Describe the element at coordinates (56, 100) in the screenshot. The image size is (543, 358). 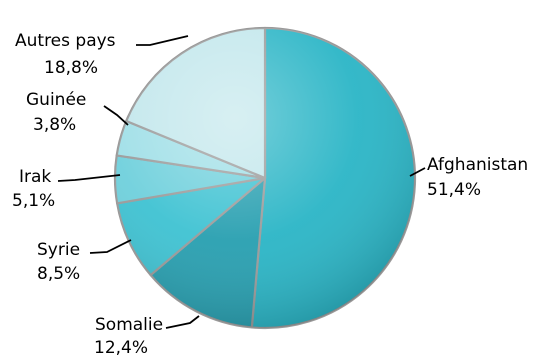
I see `slice-label-guin-e: Guinée` at that location.